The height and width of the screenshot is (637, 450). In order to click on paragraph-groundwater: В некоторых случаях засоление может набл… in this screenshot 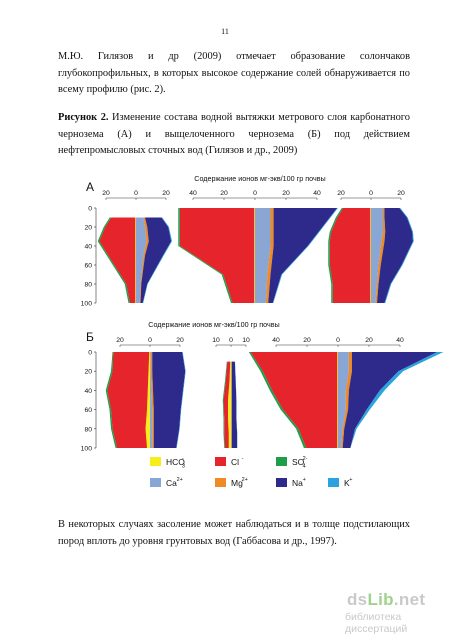, I will do `click(234, 533)`.